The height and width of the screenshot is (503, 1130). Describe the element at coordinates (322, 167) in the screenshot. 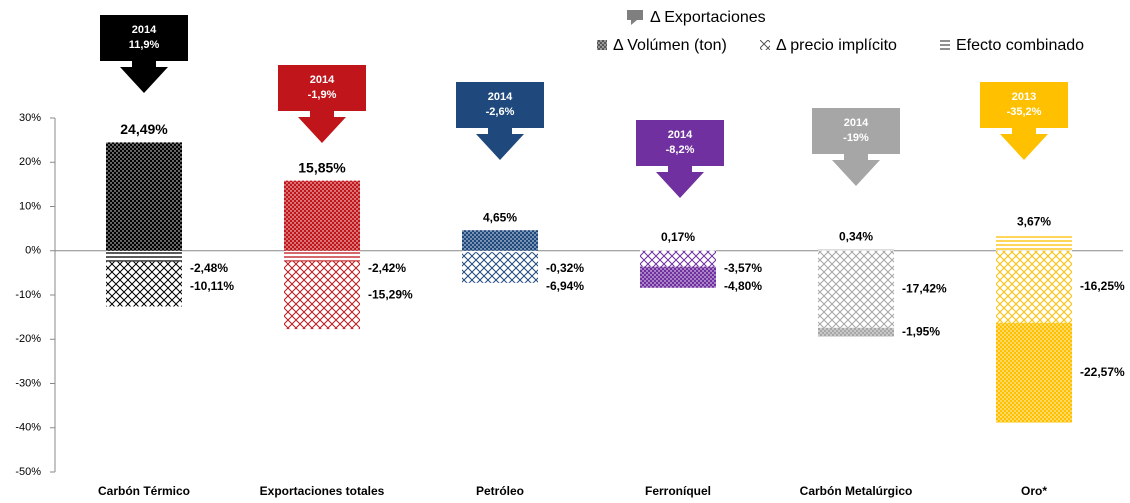

I see `data-label: 15,85%` at that location.